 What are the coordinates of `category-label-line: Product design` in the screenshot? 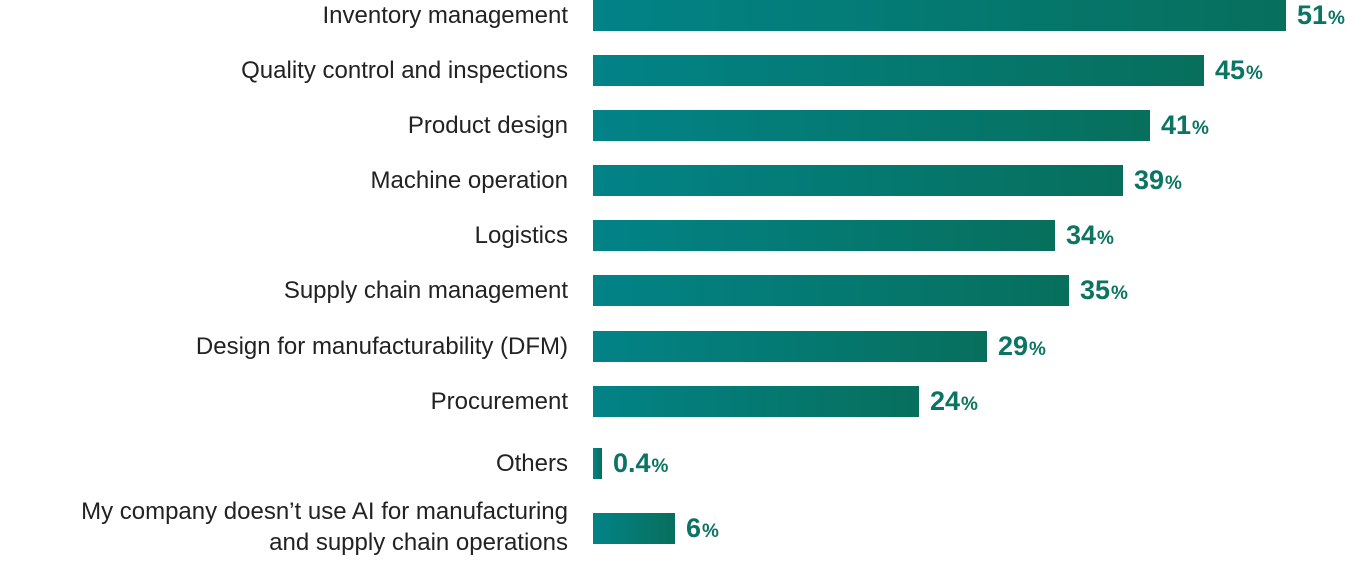 It's located at (487, 125).